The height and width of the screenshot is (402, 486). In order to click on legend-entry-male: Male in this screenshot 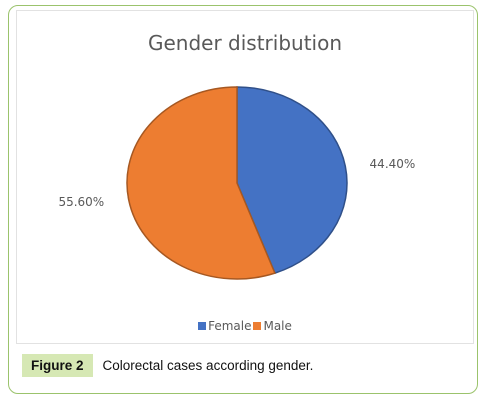, I will do `click(272, 326)`.